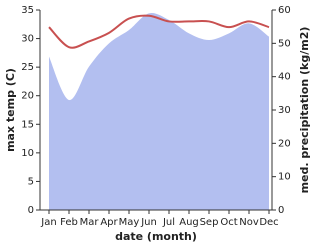  Describe the element at coordinates (27, 124) in the screenshot. I see `y-tick-label: 15` at that location.